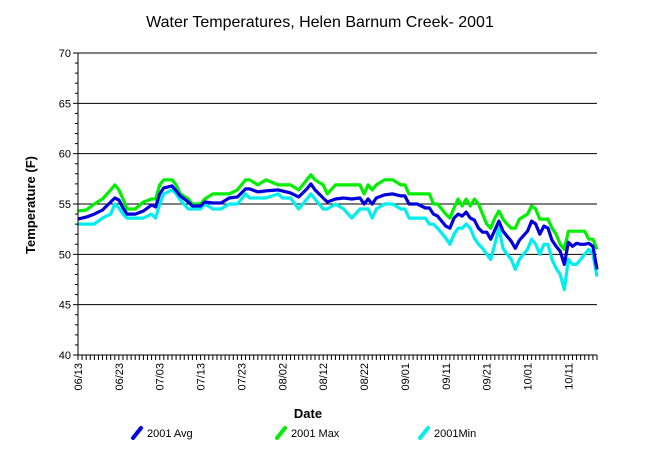 This screenshot has width=658, height=455. Describe the element at coordinates (447, 376) in the screenshot. I see `x-tick-label: 09/11` at that location.